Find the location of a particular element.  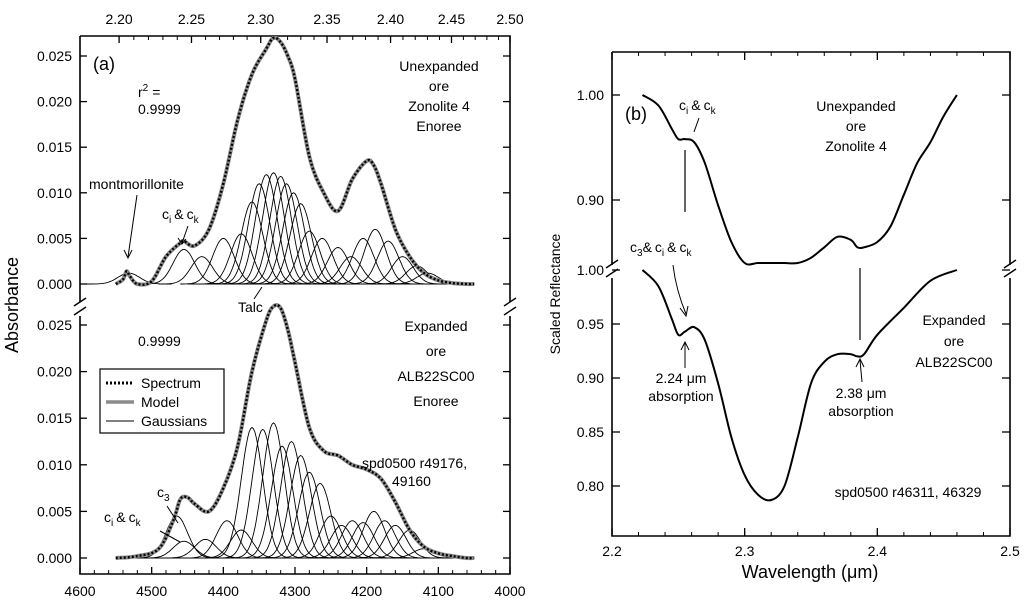

panel-b-y-axis-upper: 1.00 0.90 is located at coordinates (793, 147).